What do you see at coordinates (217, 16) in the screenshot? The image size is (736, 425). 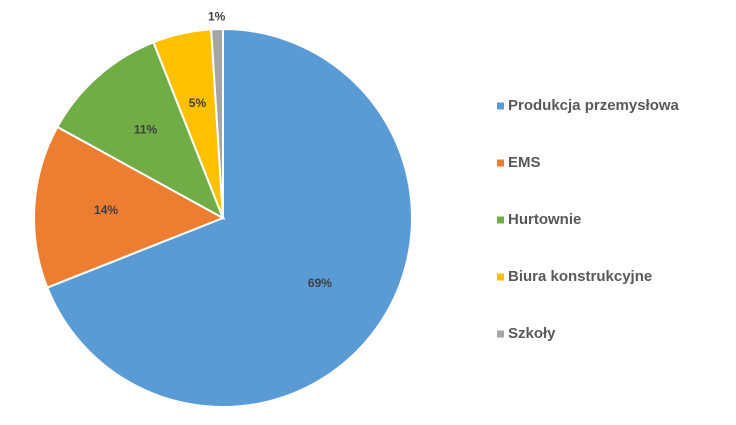 I see `data-label: 1%` at bounding box center [217, 16].